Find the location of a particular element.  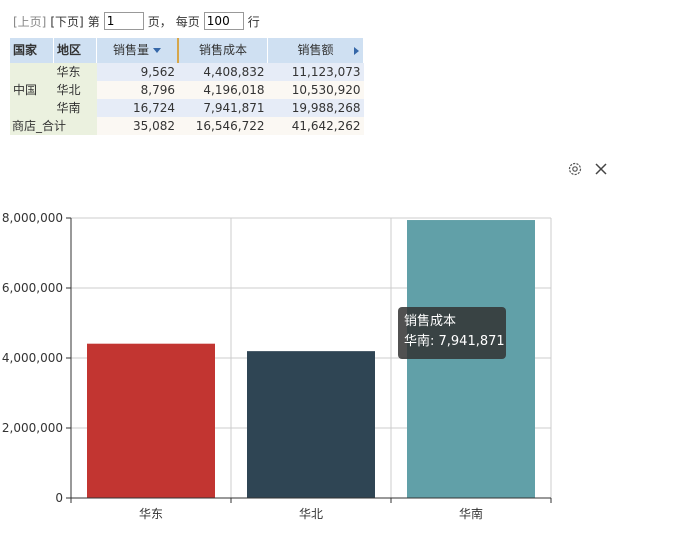

next-page-link: [下页] is located at coordinates (67, 21).